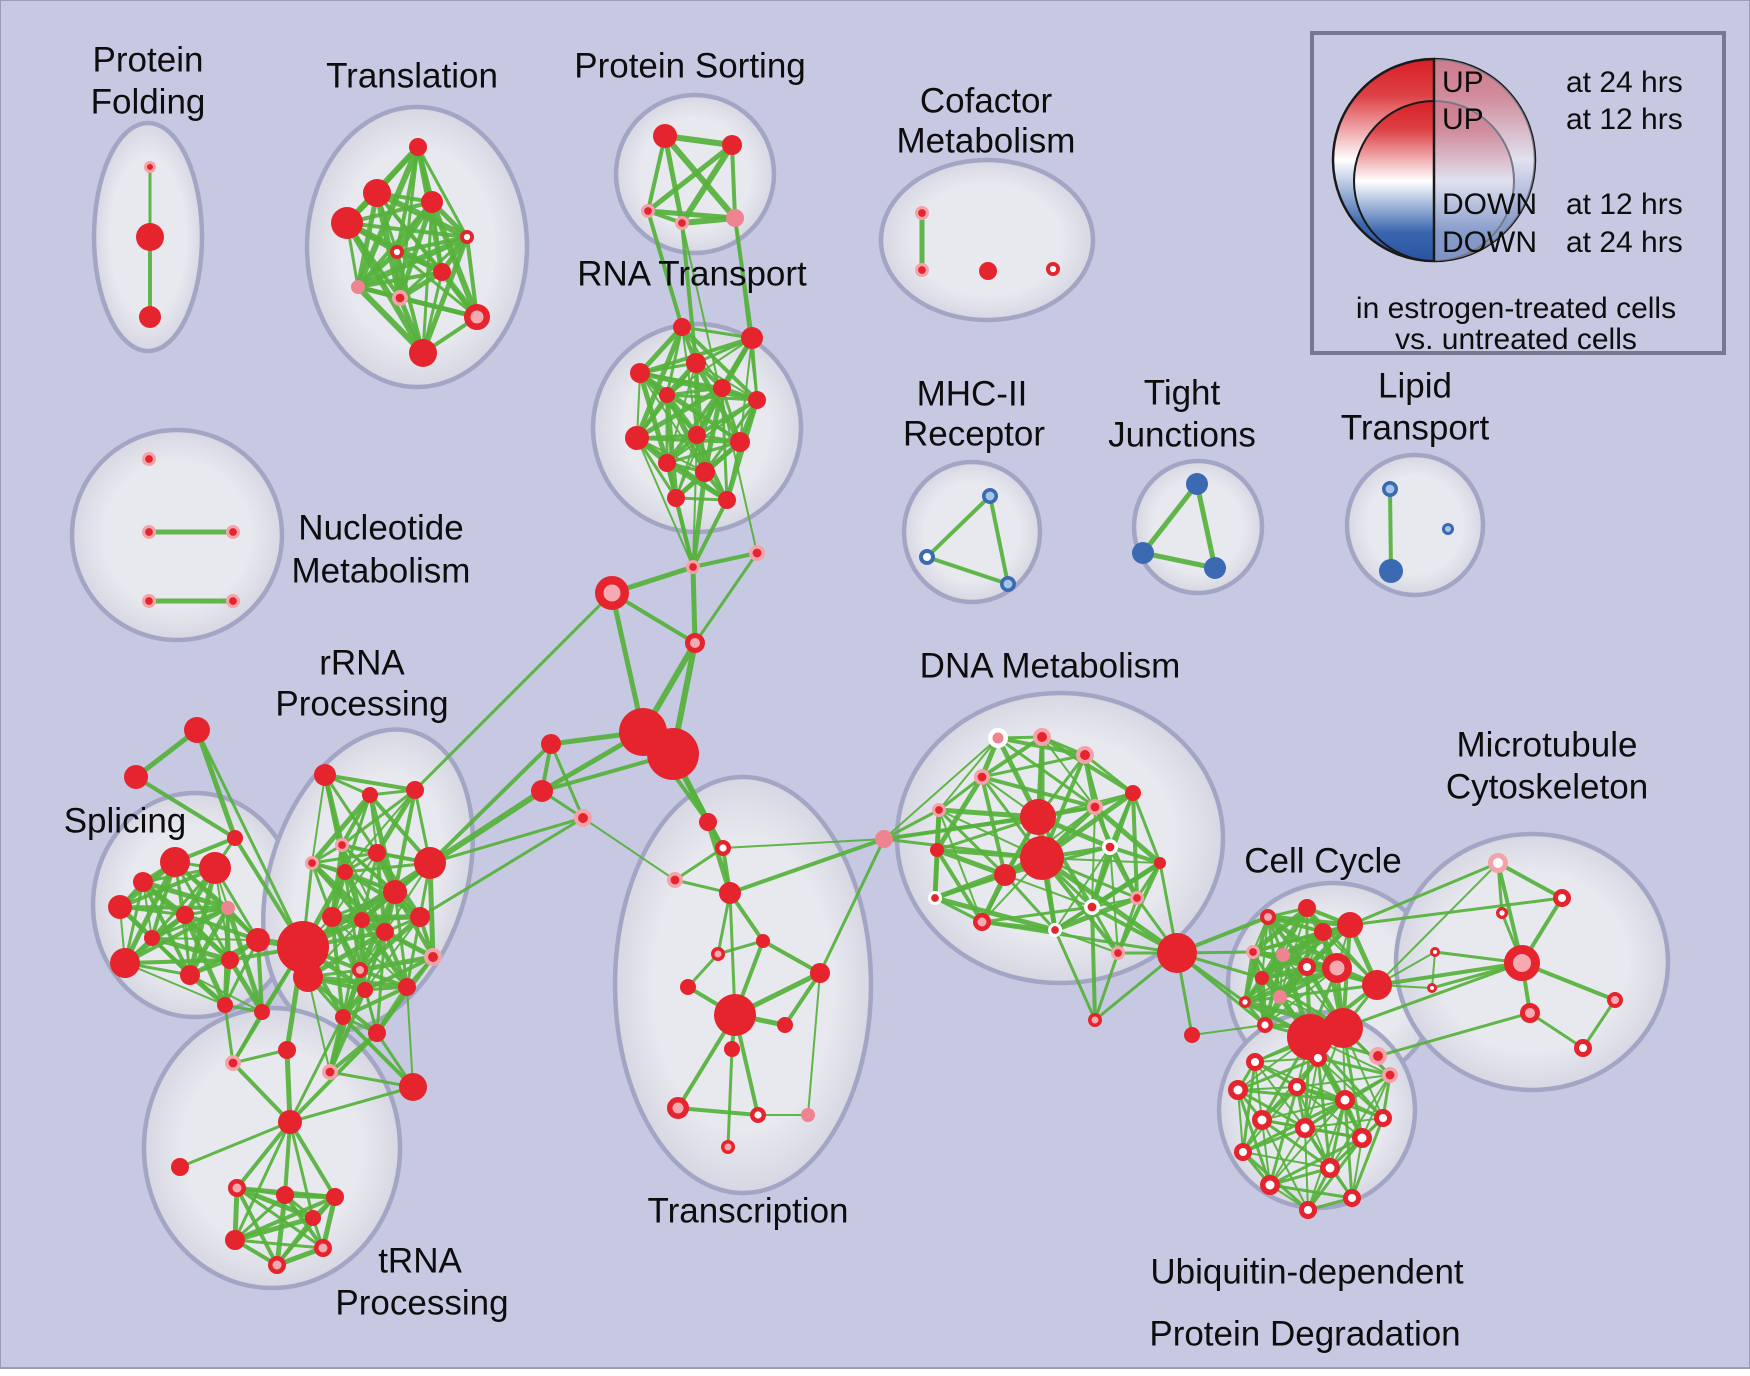 Image resolution: width=1750 pixels, height=1376 pixels. Describe the element at coordinates (412, 75) in the screenshot. I see `cluster-label-2: Translation` at that location.